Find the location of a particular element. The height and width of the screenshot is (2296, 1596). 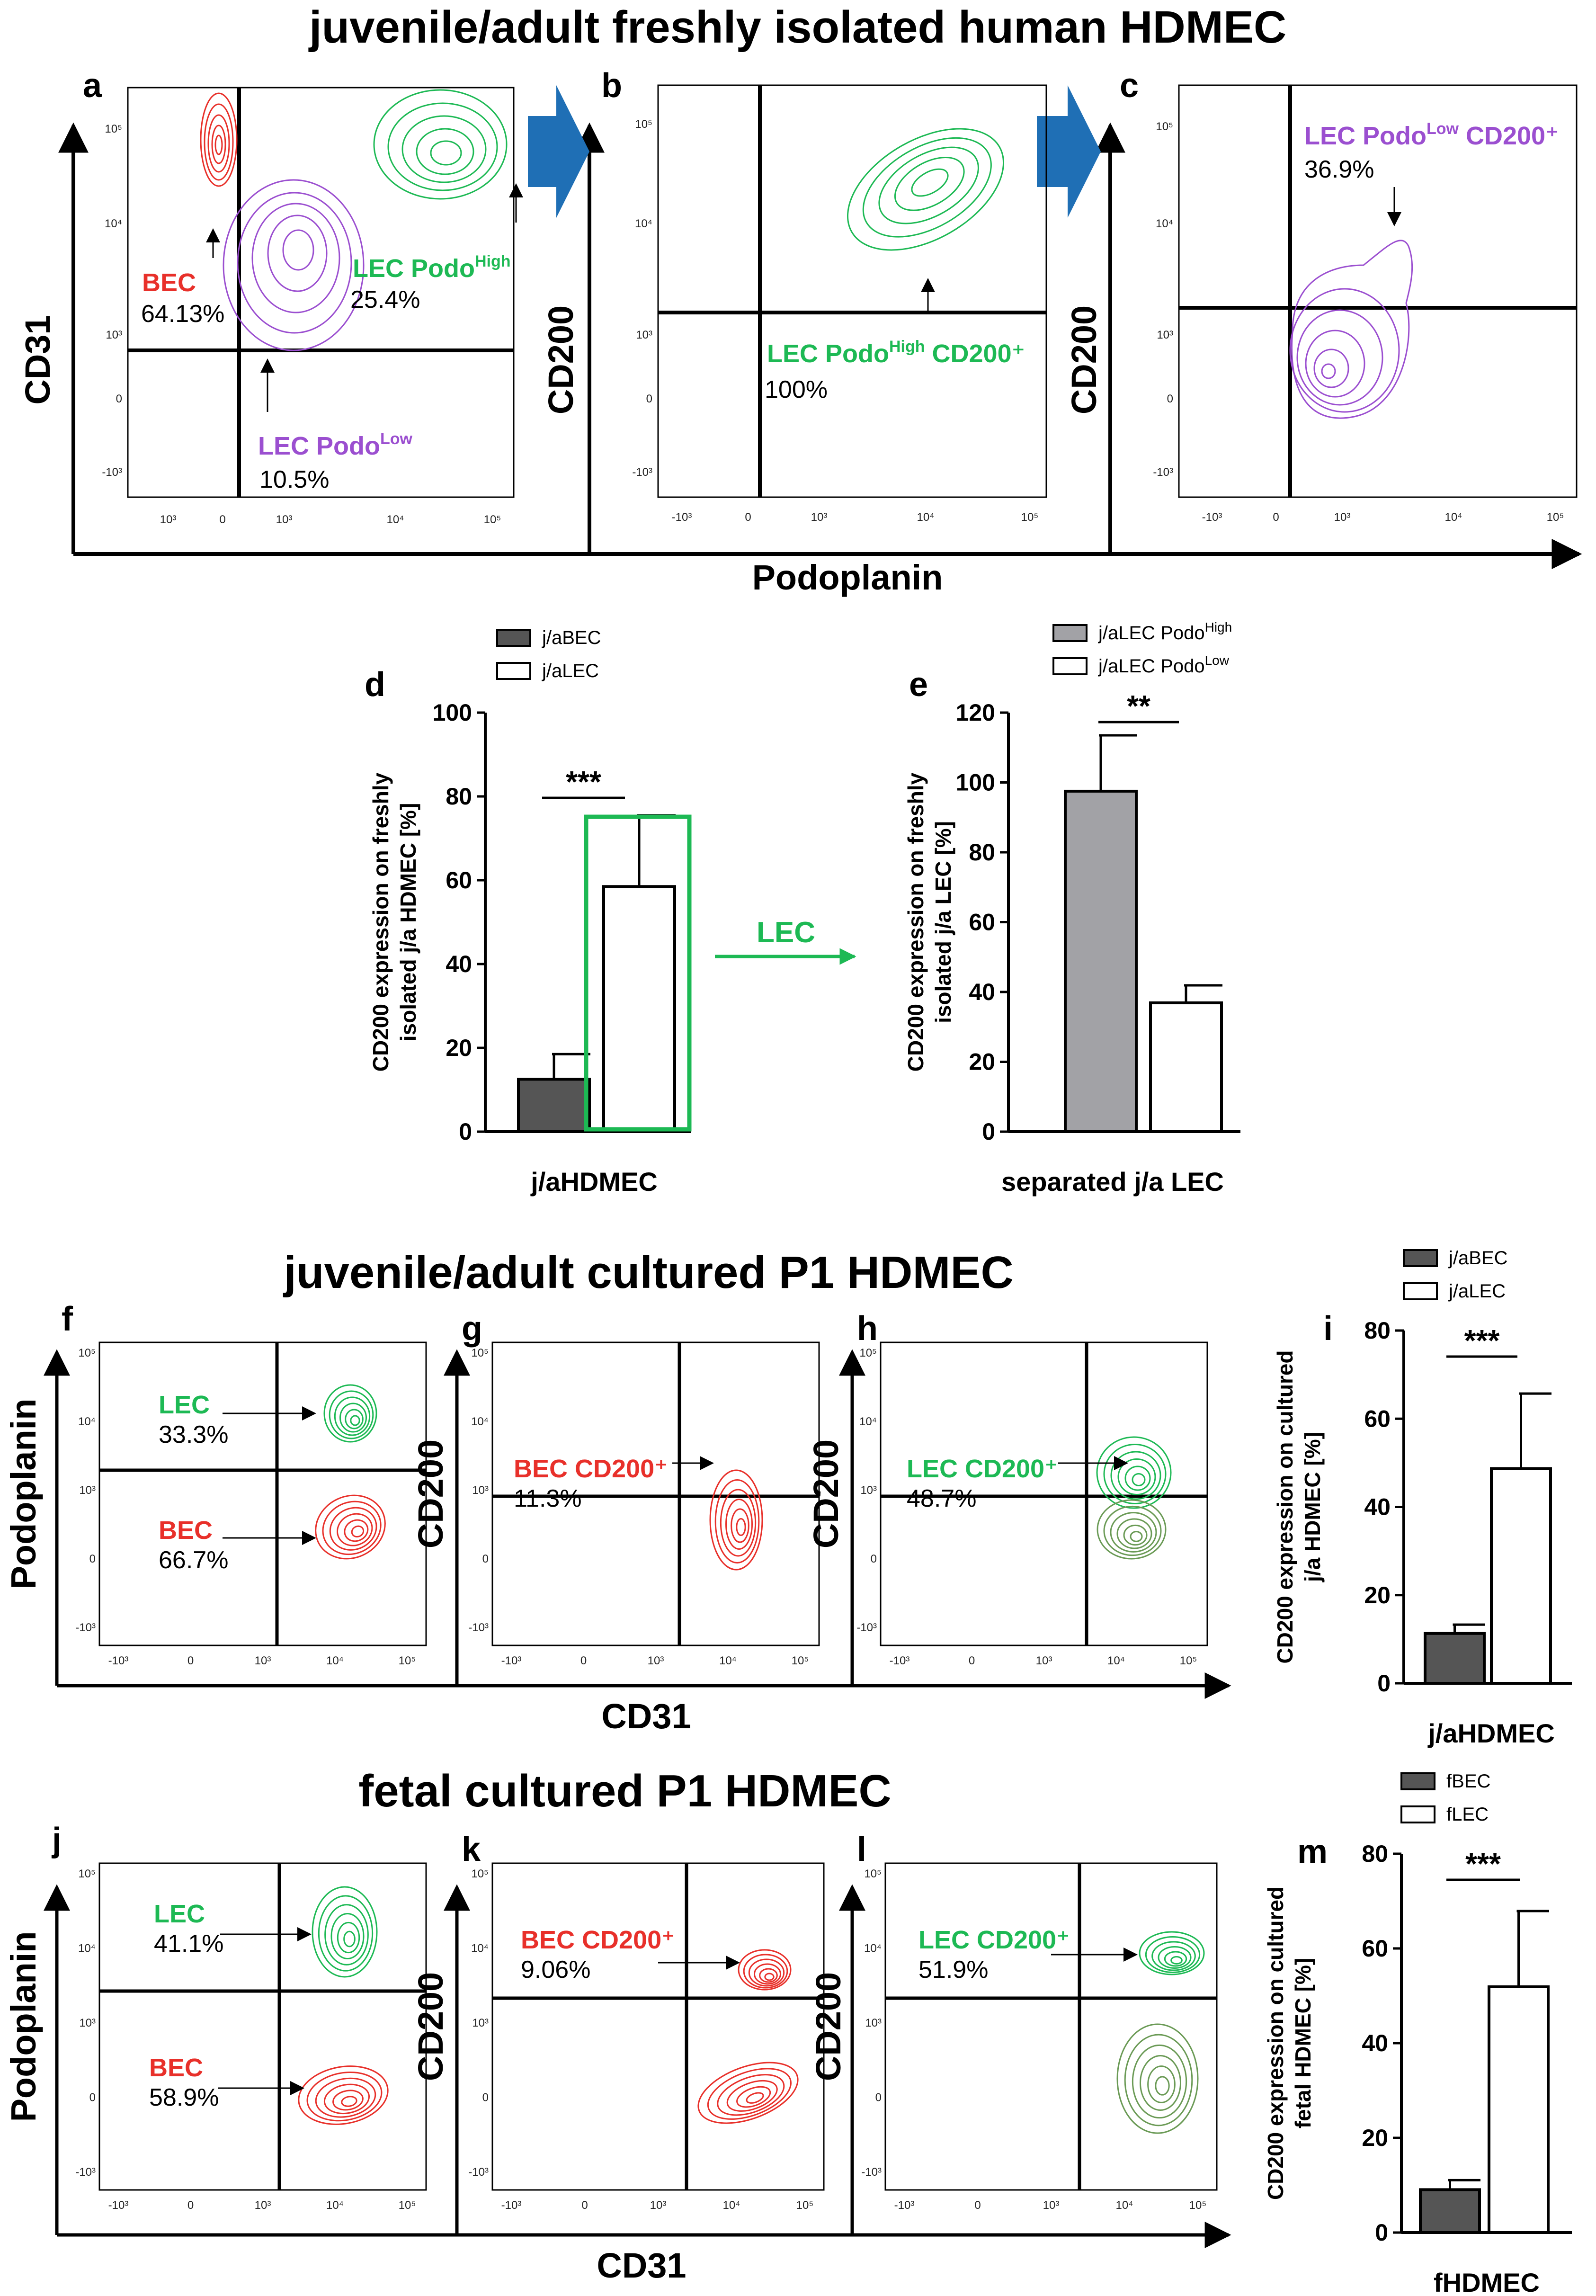

bec-contour is located at coordinates (219, 139).